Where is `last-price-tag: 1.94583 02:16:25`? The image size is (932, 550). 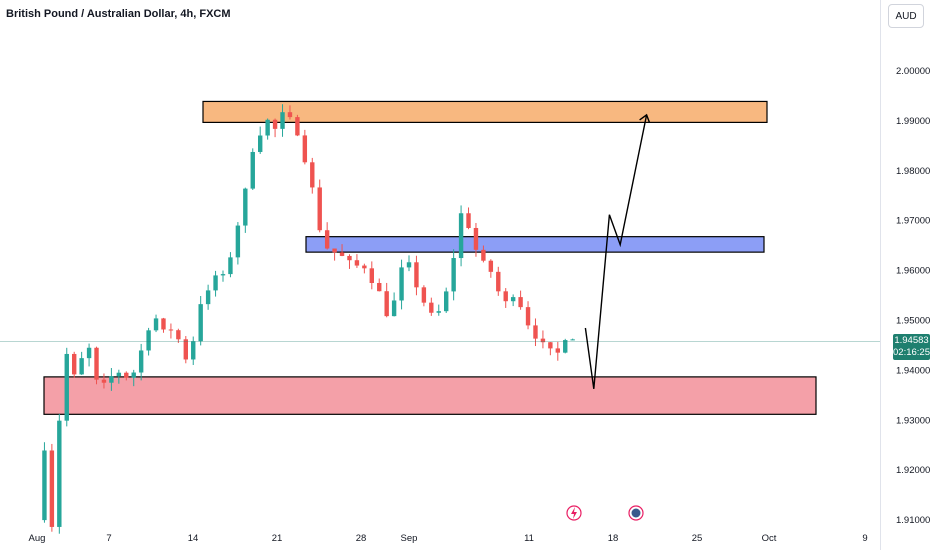 last-price-tag: 1.94583 02:16:25 is located at coordinates (911, 347).